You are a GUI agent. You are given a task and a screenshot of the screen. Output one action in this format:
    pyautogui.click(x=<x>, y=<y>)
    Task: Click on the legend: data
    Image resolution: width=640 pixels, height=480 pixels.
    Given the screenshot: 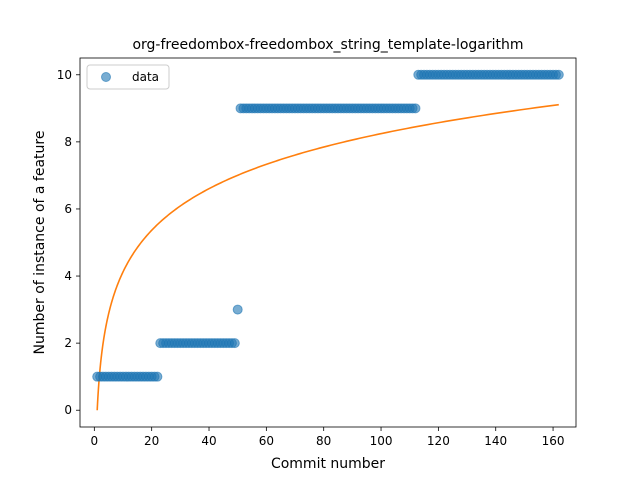 What is the action you would take?
    pyautogui.click(x=128, y=77)
    